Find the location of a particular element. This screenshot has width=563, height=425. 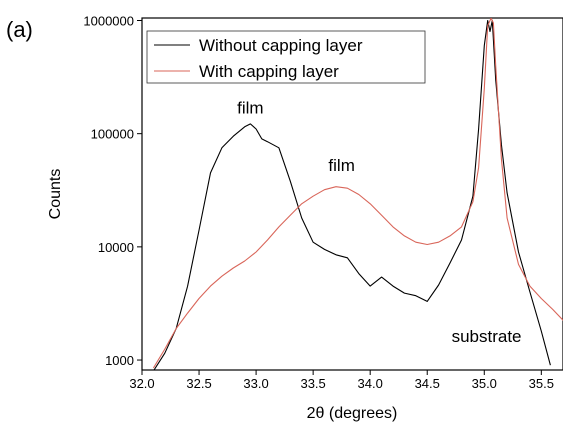

legend-box is located at coordinates (286, 57).